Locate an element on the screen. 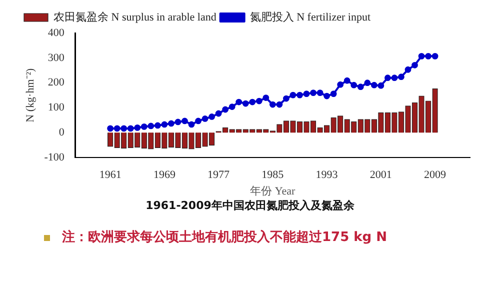 The width and height of the screenshot is (500, 300). y-tick-label: 200 is located at coordinates (56, 82).